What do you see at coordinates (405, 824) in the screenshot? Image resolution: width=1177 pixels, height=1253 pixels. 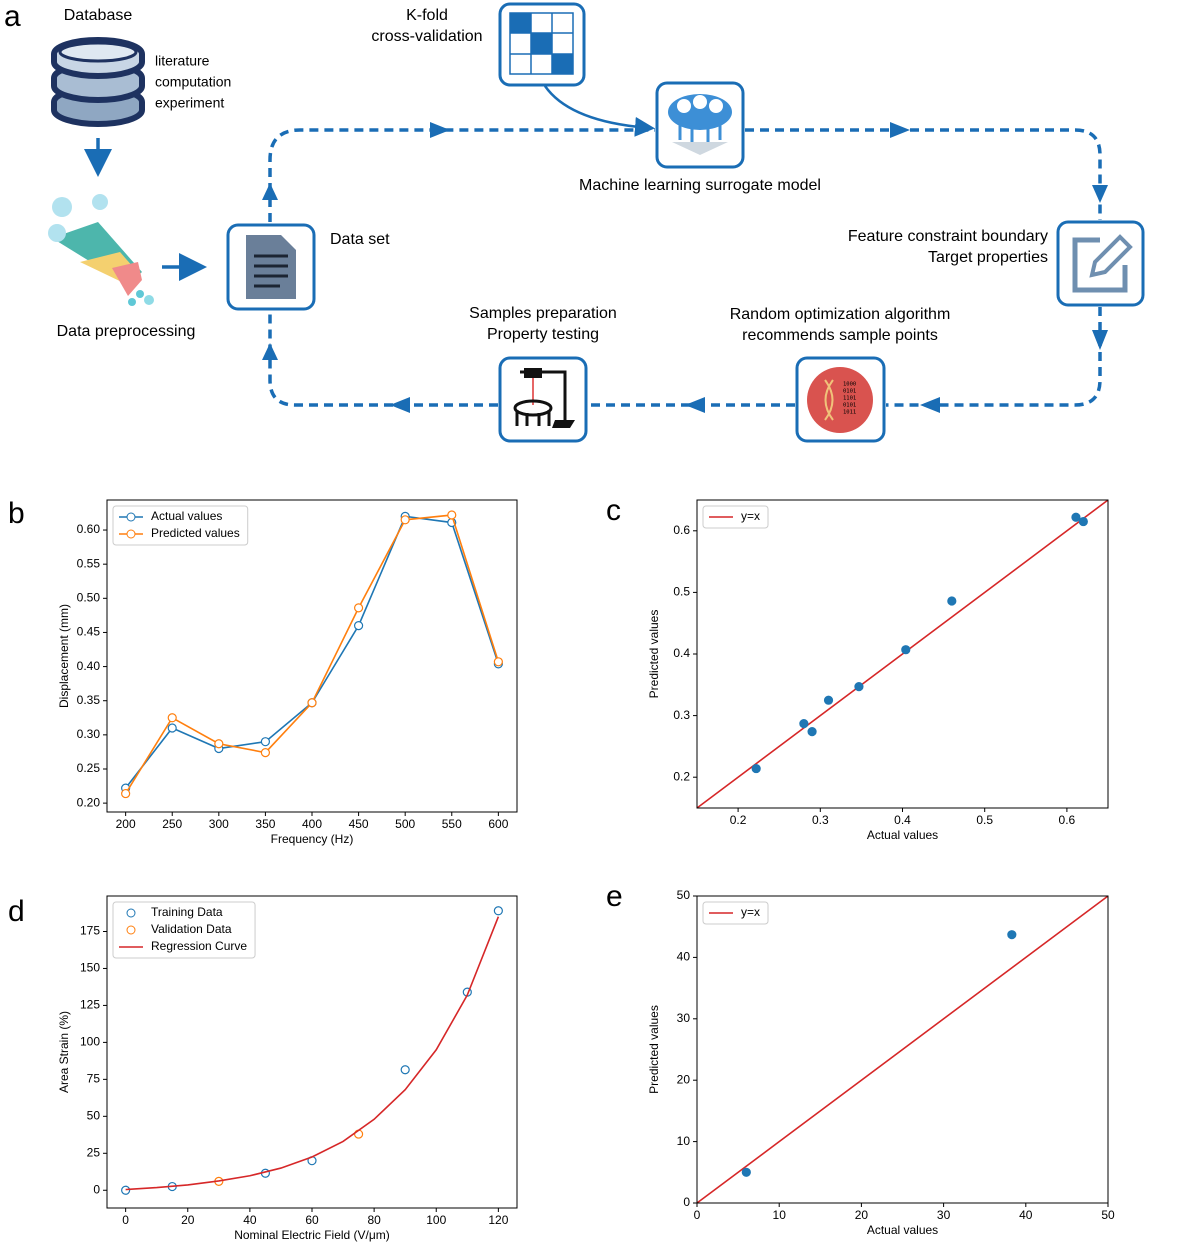 I see `x-tick-label: 500` at bounding box center [405, 824].